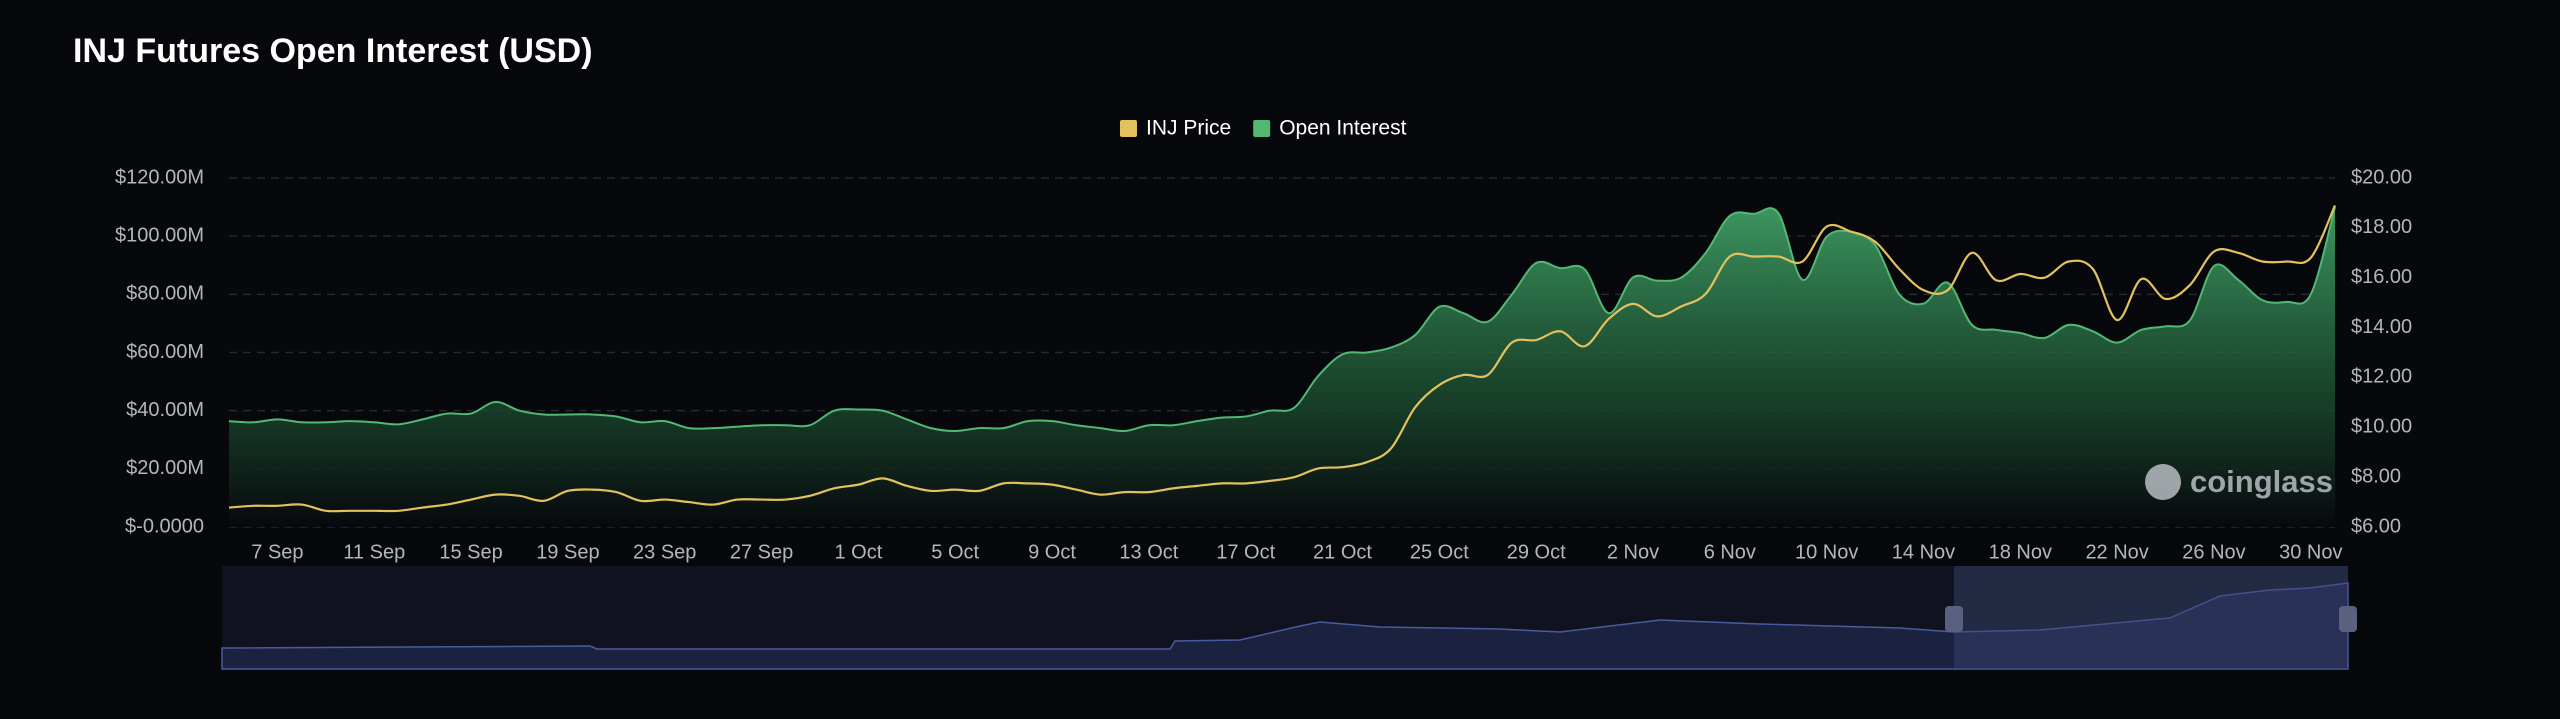 The image size is (2560, 719). Describe the element at coordinates (1826, 552) in the screenshot. I see `x-tick-label: 10 Nov` at that location.